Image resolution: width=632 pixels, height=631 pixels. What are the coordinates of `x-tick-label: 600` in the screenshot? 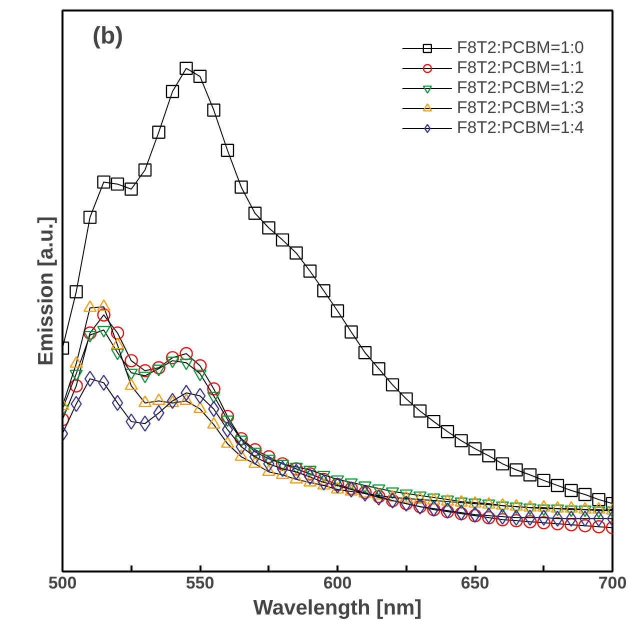 It's located at (337, 583).